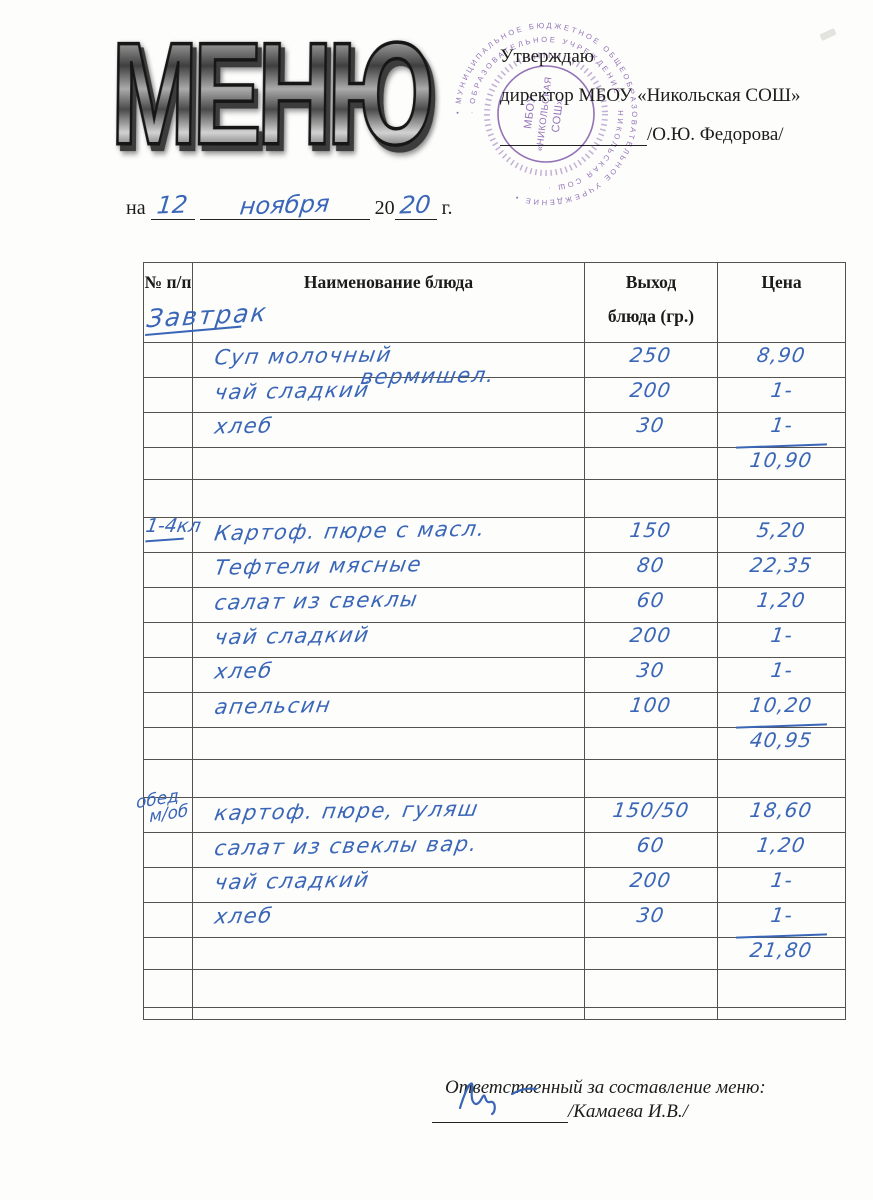  I want to click on approval-heading: Утверждаю, so click(547, 56).